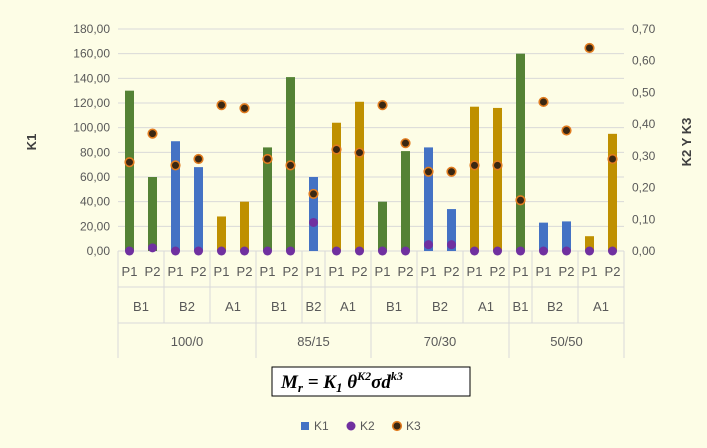 This screenshot has width=707, height=448. Describe the element at coordinates (371, 381) in the screenshot. I see `formula-box: Mr = K1 θK2σdk3` at that location.